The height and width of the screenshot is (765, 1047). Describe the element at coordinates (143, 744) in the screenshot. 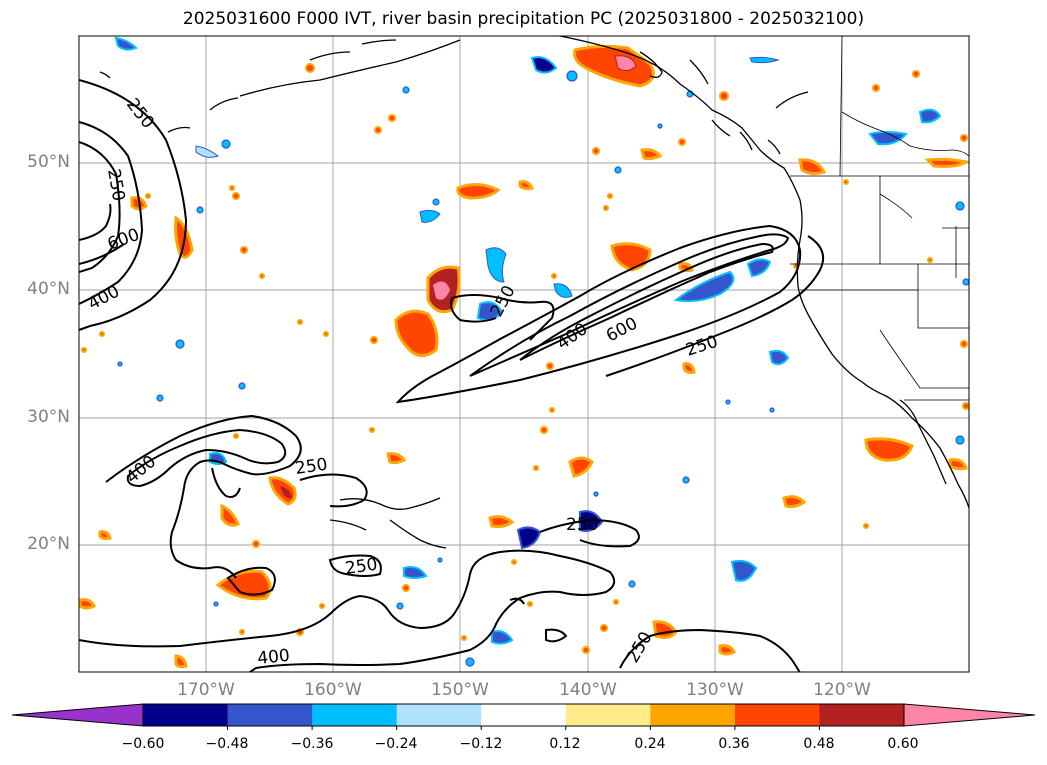

I see `colorbar-tick-label: −0.60` at that location.